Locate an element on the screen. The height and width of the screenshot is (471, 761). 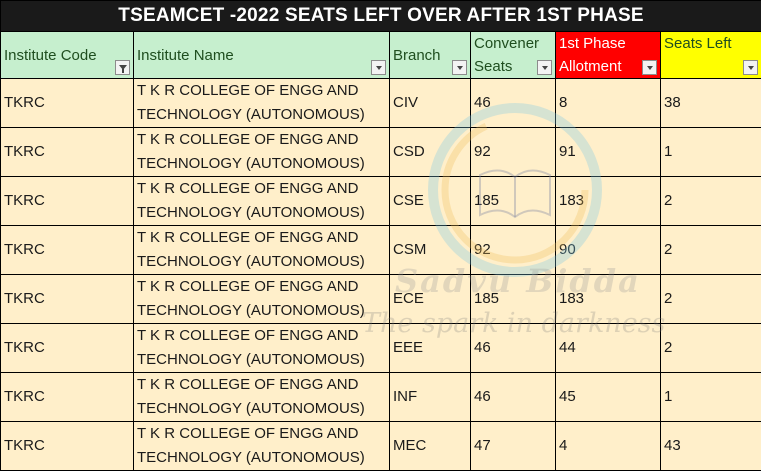
header-branch: Branch is located at coordinates (430, 55).